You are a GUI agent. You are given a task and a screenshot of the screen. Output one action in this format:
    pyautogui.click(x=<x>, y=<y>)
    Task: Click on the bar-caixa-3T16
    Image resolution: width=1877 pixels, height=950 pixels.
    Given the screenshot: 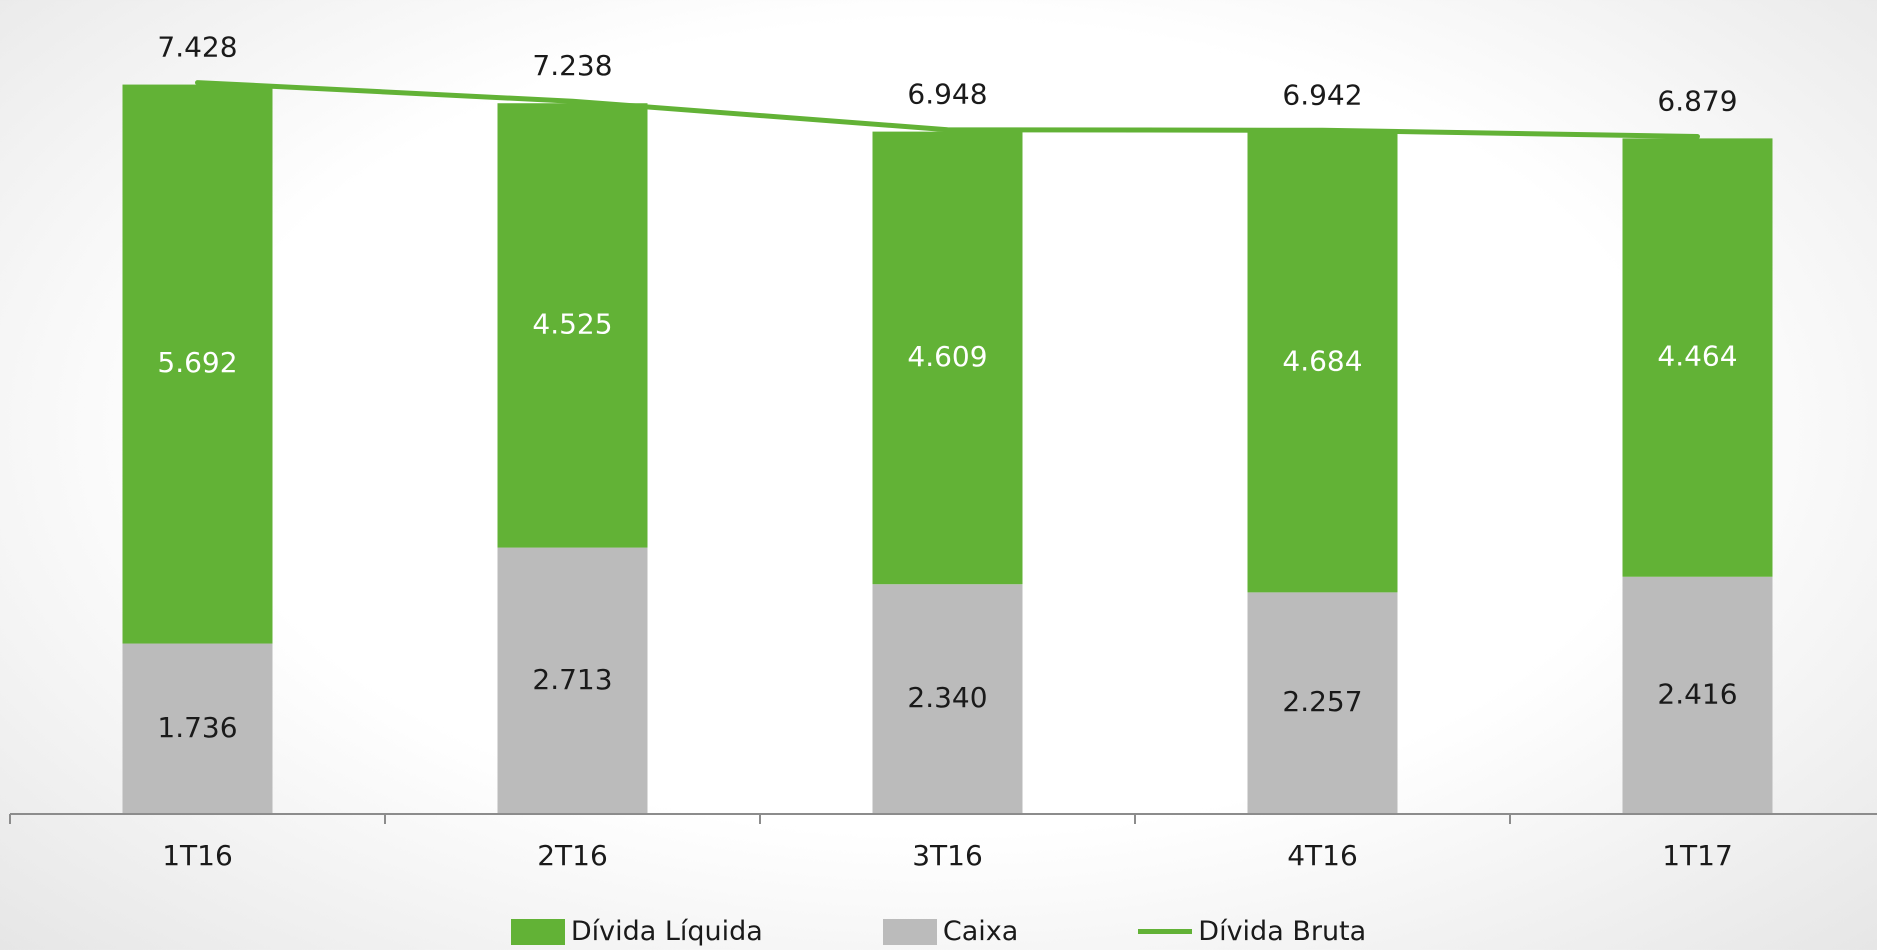 What is the action you would take?
    pyautogui.click(x=947, y=699)
    